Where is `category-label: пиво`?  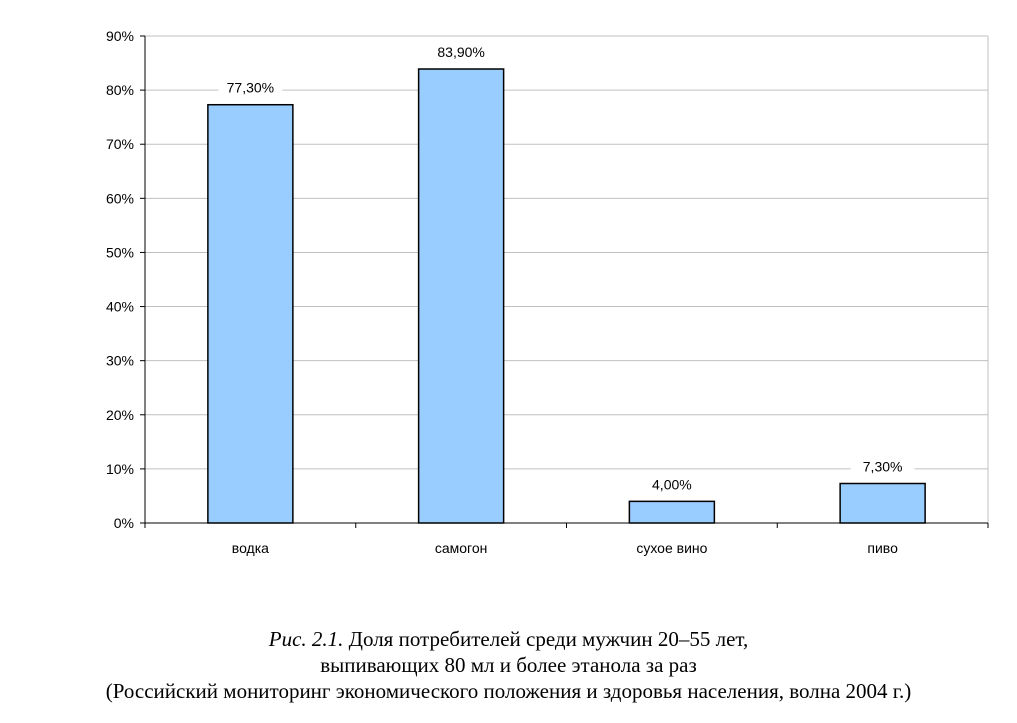 category-label: пиво is located at coordinates (882, 548).